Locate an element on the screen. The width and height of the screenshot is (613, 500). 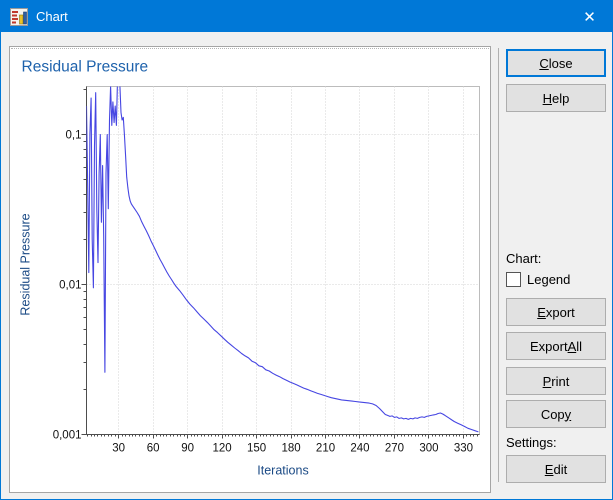
x-tick-label: 90 is located at coordinates (187, 449).